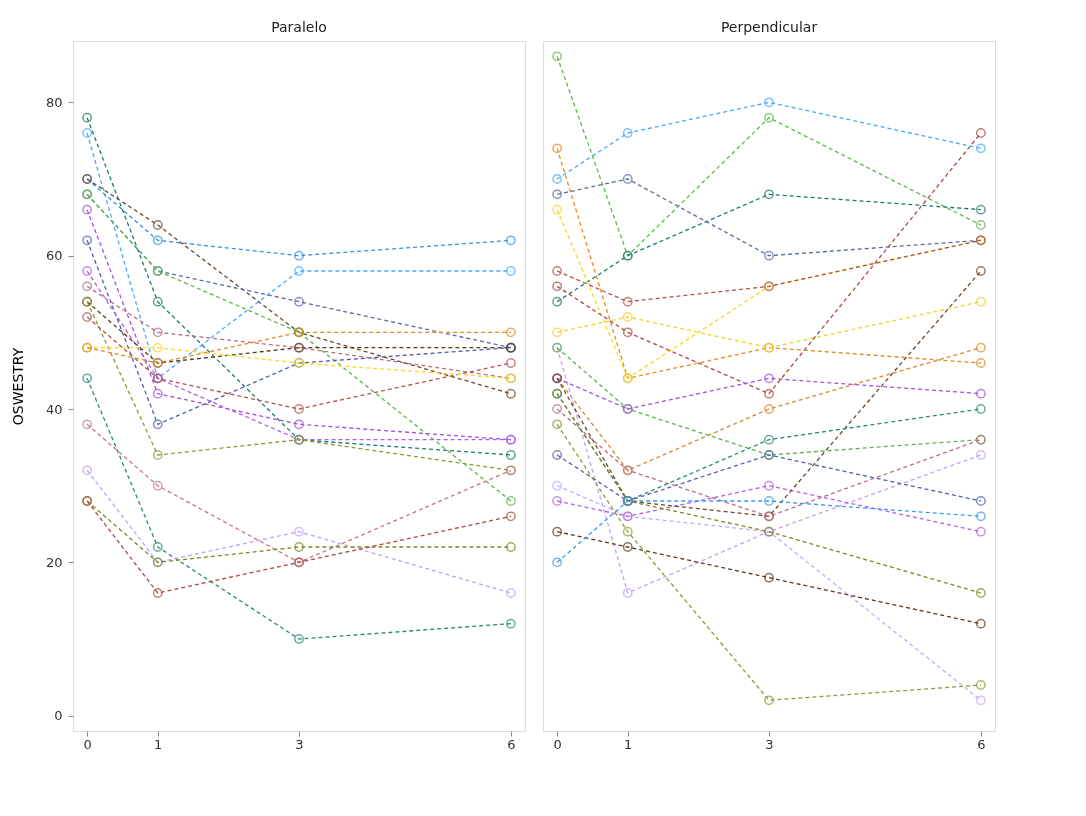  I want to click on chart-title: Paralelo, so click(299, 27).